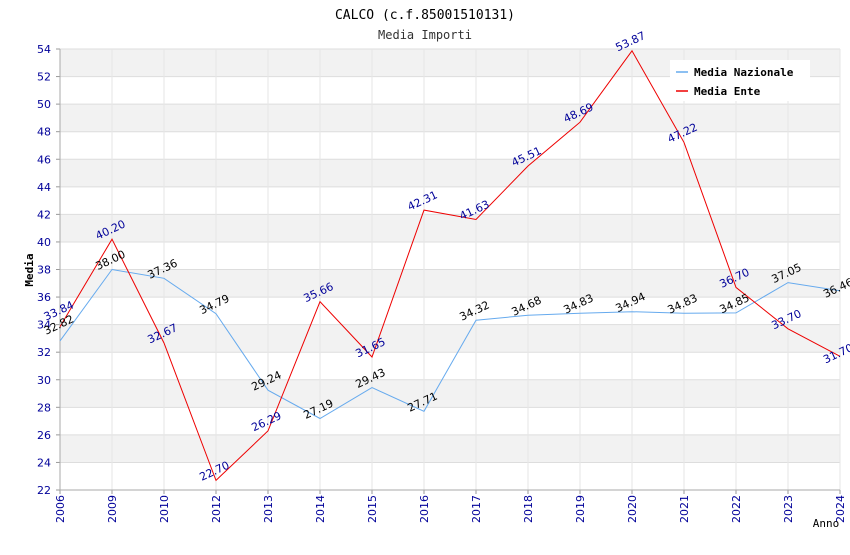 This screenshot has height=555, width=850. I want to click on y-tick-label: 22, so click(44, 490).